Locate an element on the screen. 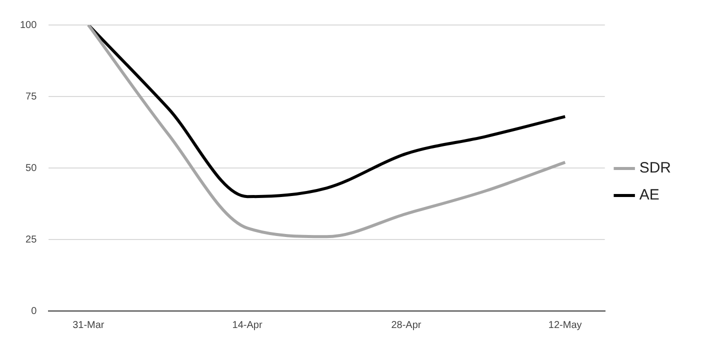  x-tick-label: 14-Apr is located at coordinates (247, 325).